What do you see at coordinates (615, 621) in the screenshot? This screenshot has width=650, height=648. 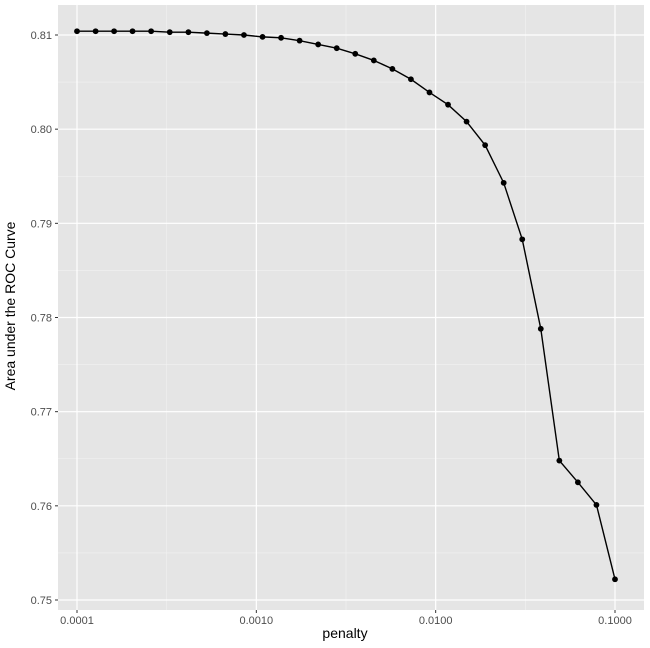 I see `x-tick-label: 0.1000` at bounding box center [615, 621].